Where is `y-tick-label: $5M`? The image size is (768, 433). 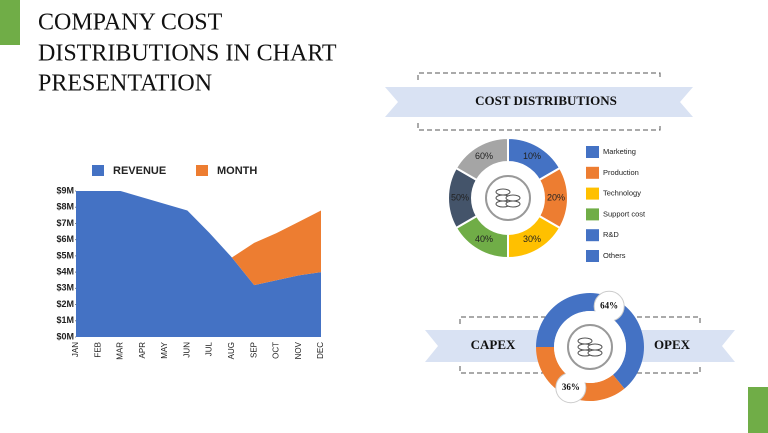 y-tick-label: $5M is located at coordinates (65, 255).